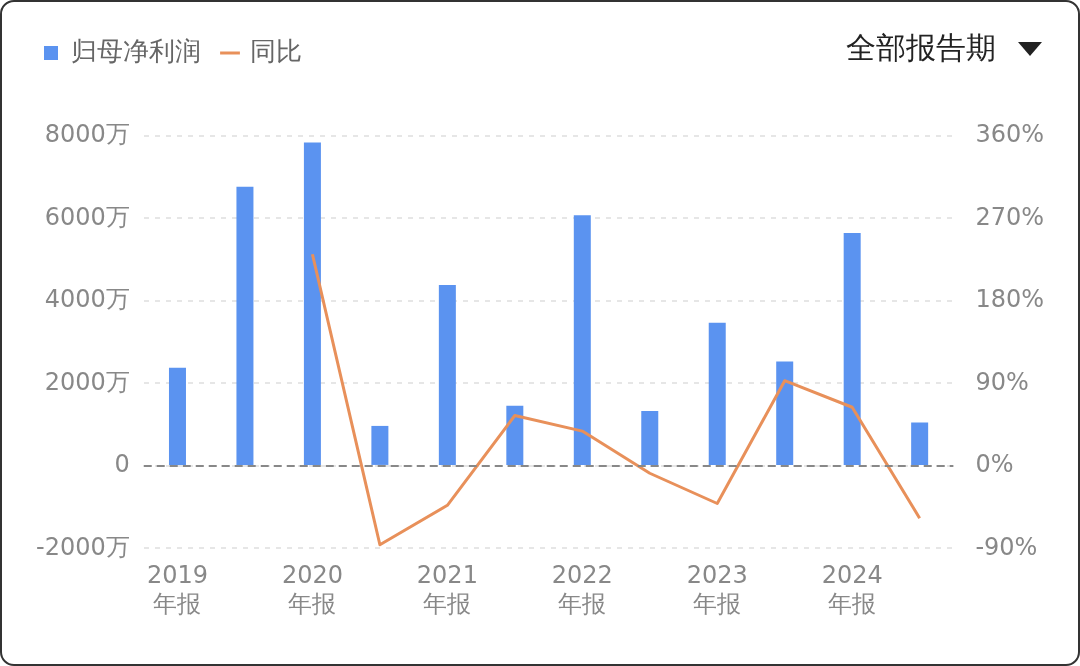 This screenshot has height=666, width=1080. Describe the element at coordinates (1002, 381) in the screenshot. I see `y2-tick-label: 90%` at that location.